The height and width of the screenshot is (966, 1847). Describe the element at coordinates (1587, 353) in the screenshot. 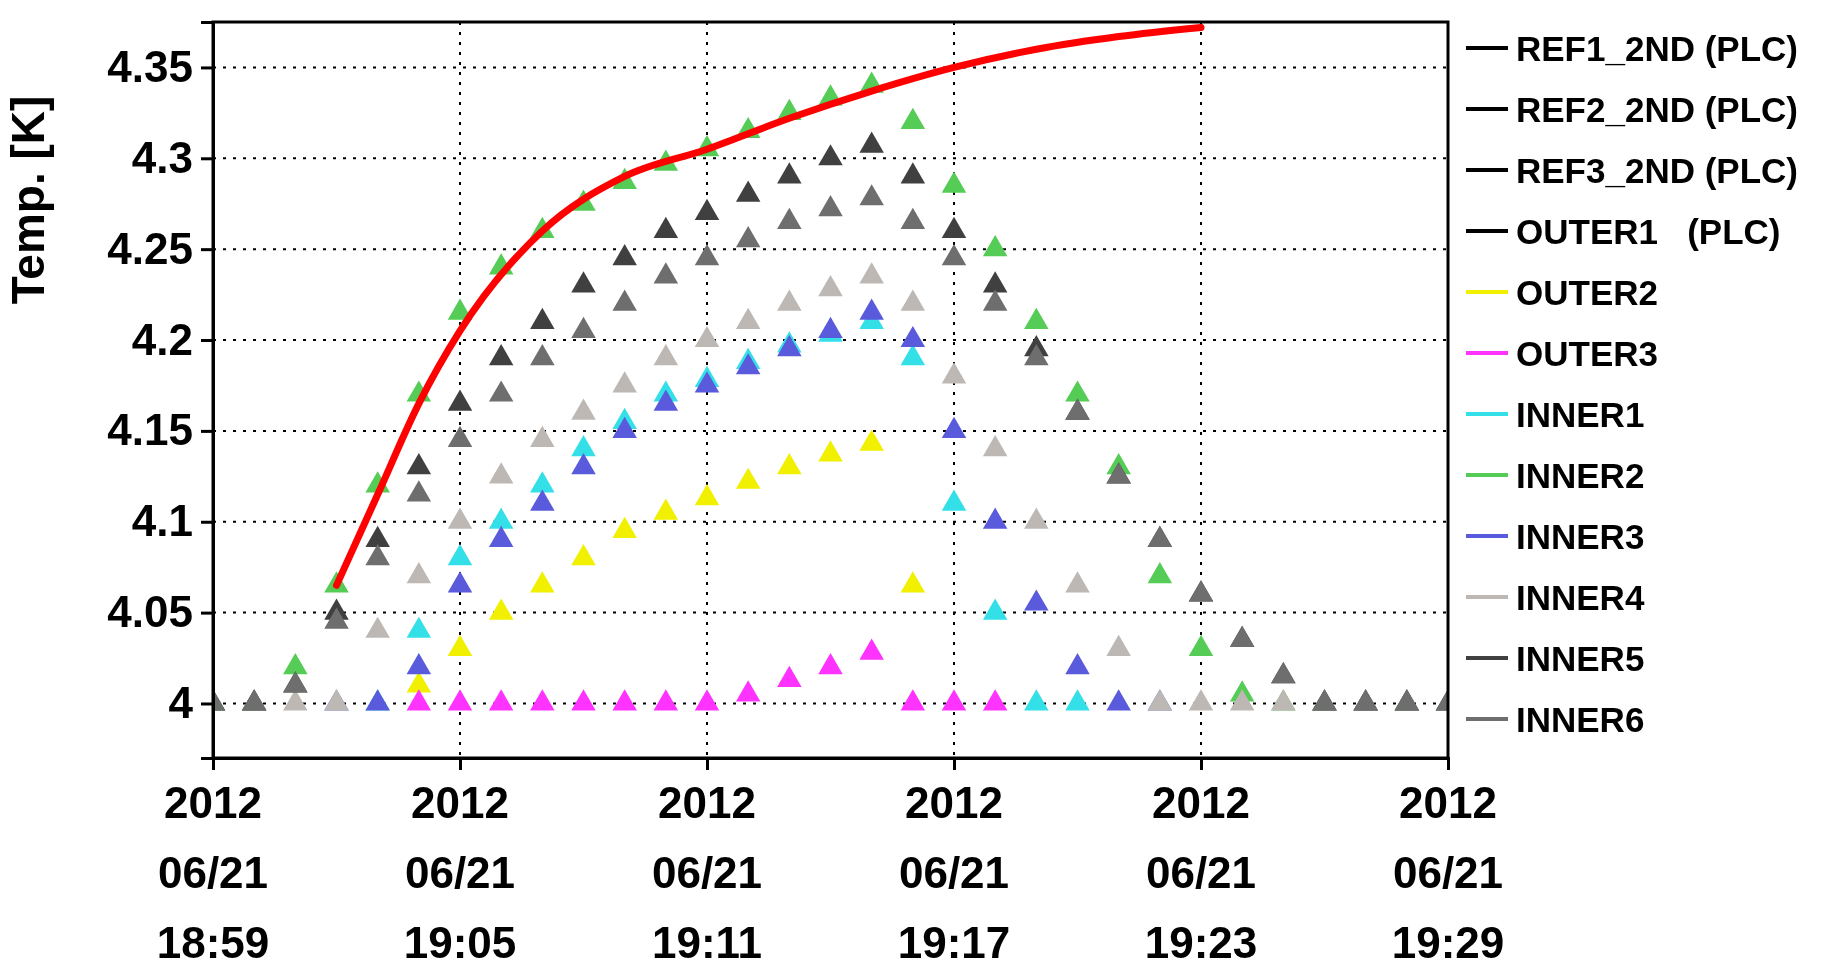

I see `legend-label: OUTER3` at that location.